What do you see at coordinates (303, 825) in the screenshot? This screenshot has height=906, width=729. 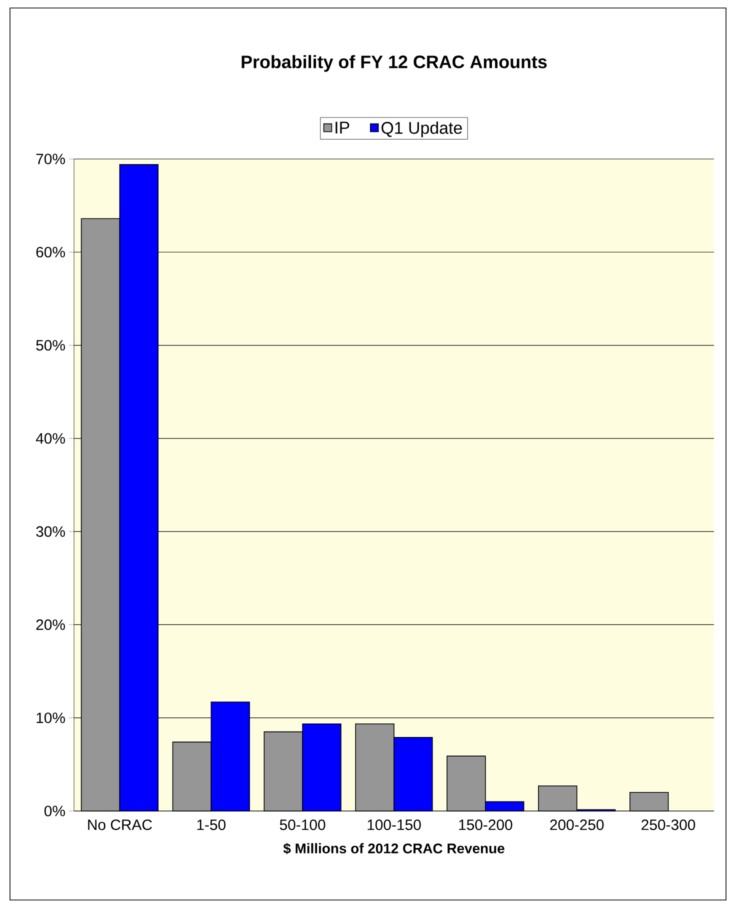 I see `x-tick-label: 50-100` at bounding box center [303, 825].